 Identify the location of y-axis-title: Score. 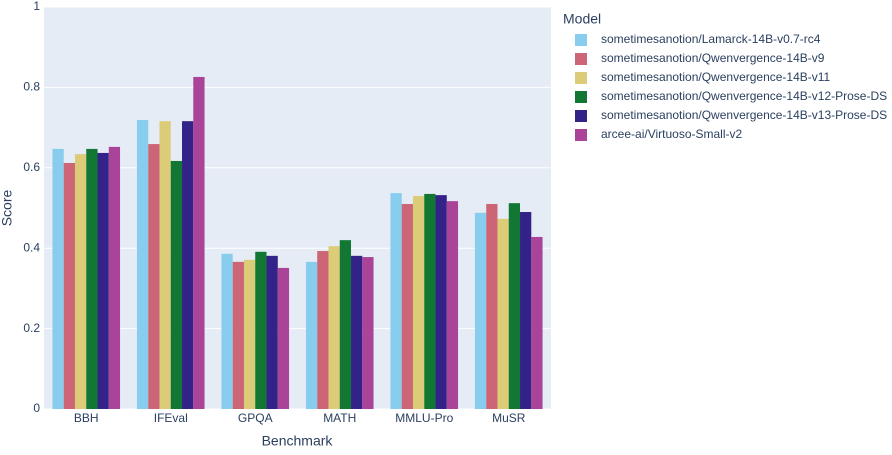
(7, 208).